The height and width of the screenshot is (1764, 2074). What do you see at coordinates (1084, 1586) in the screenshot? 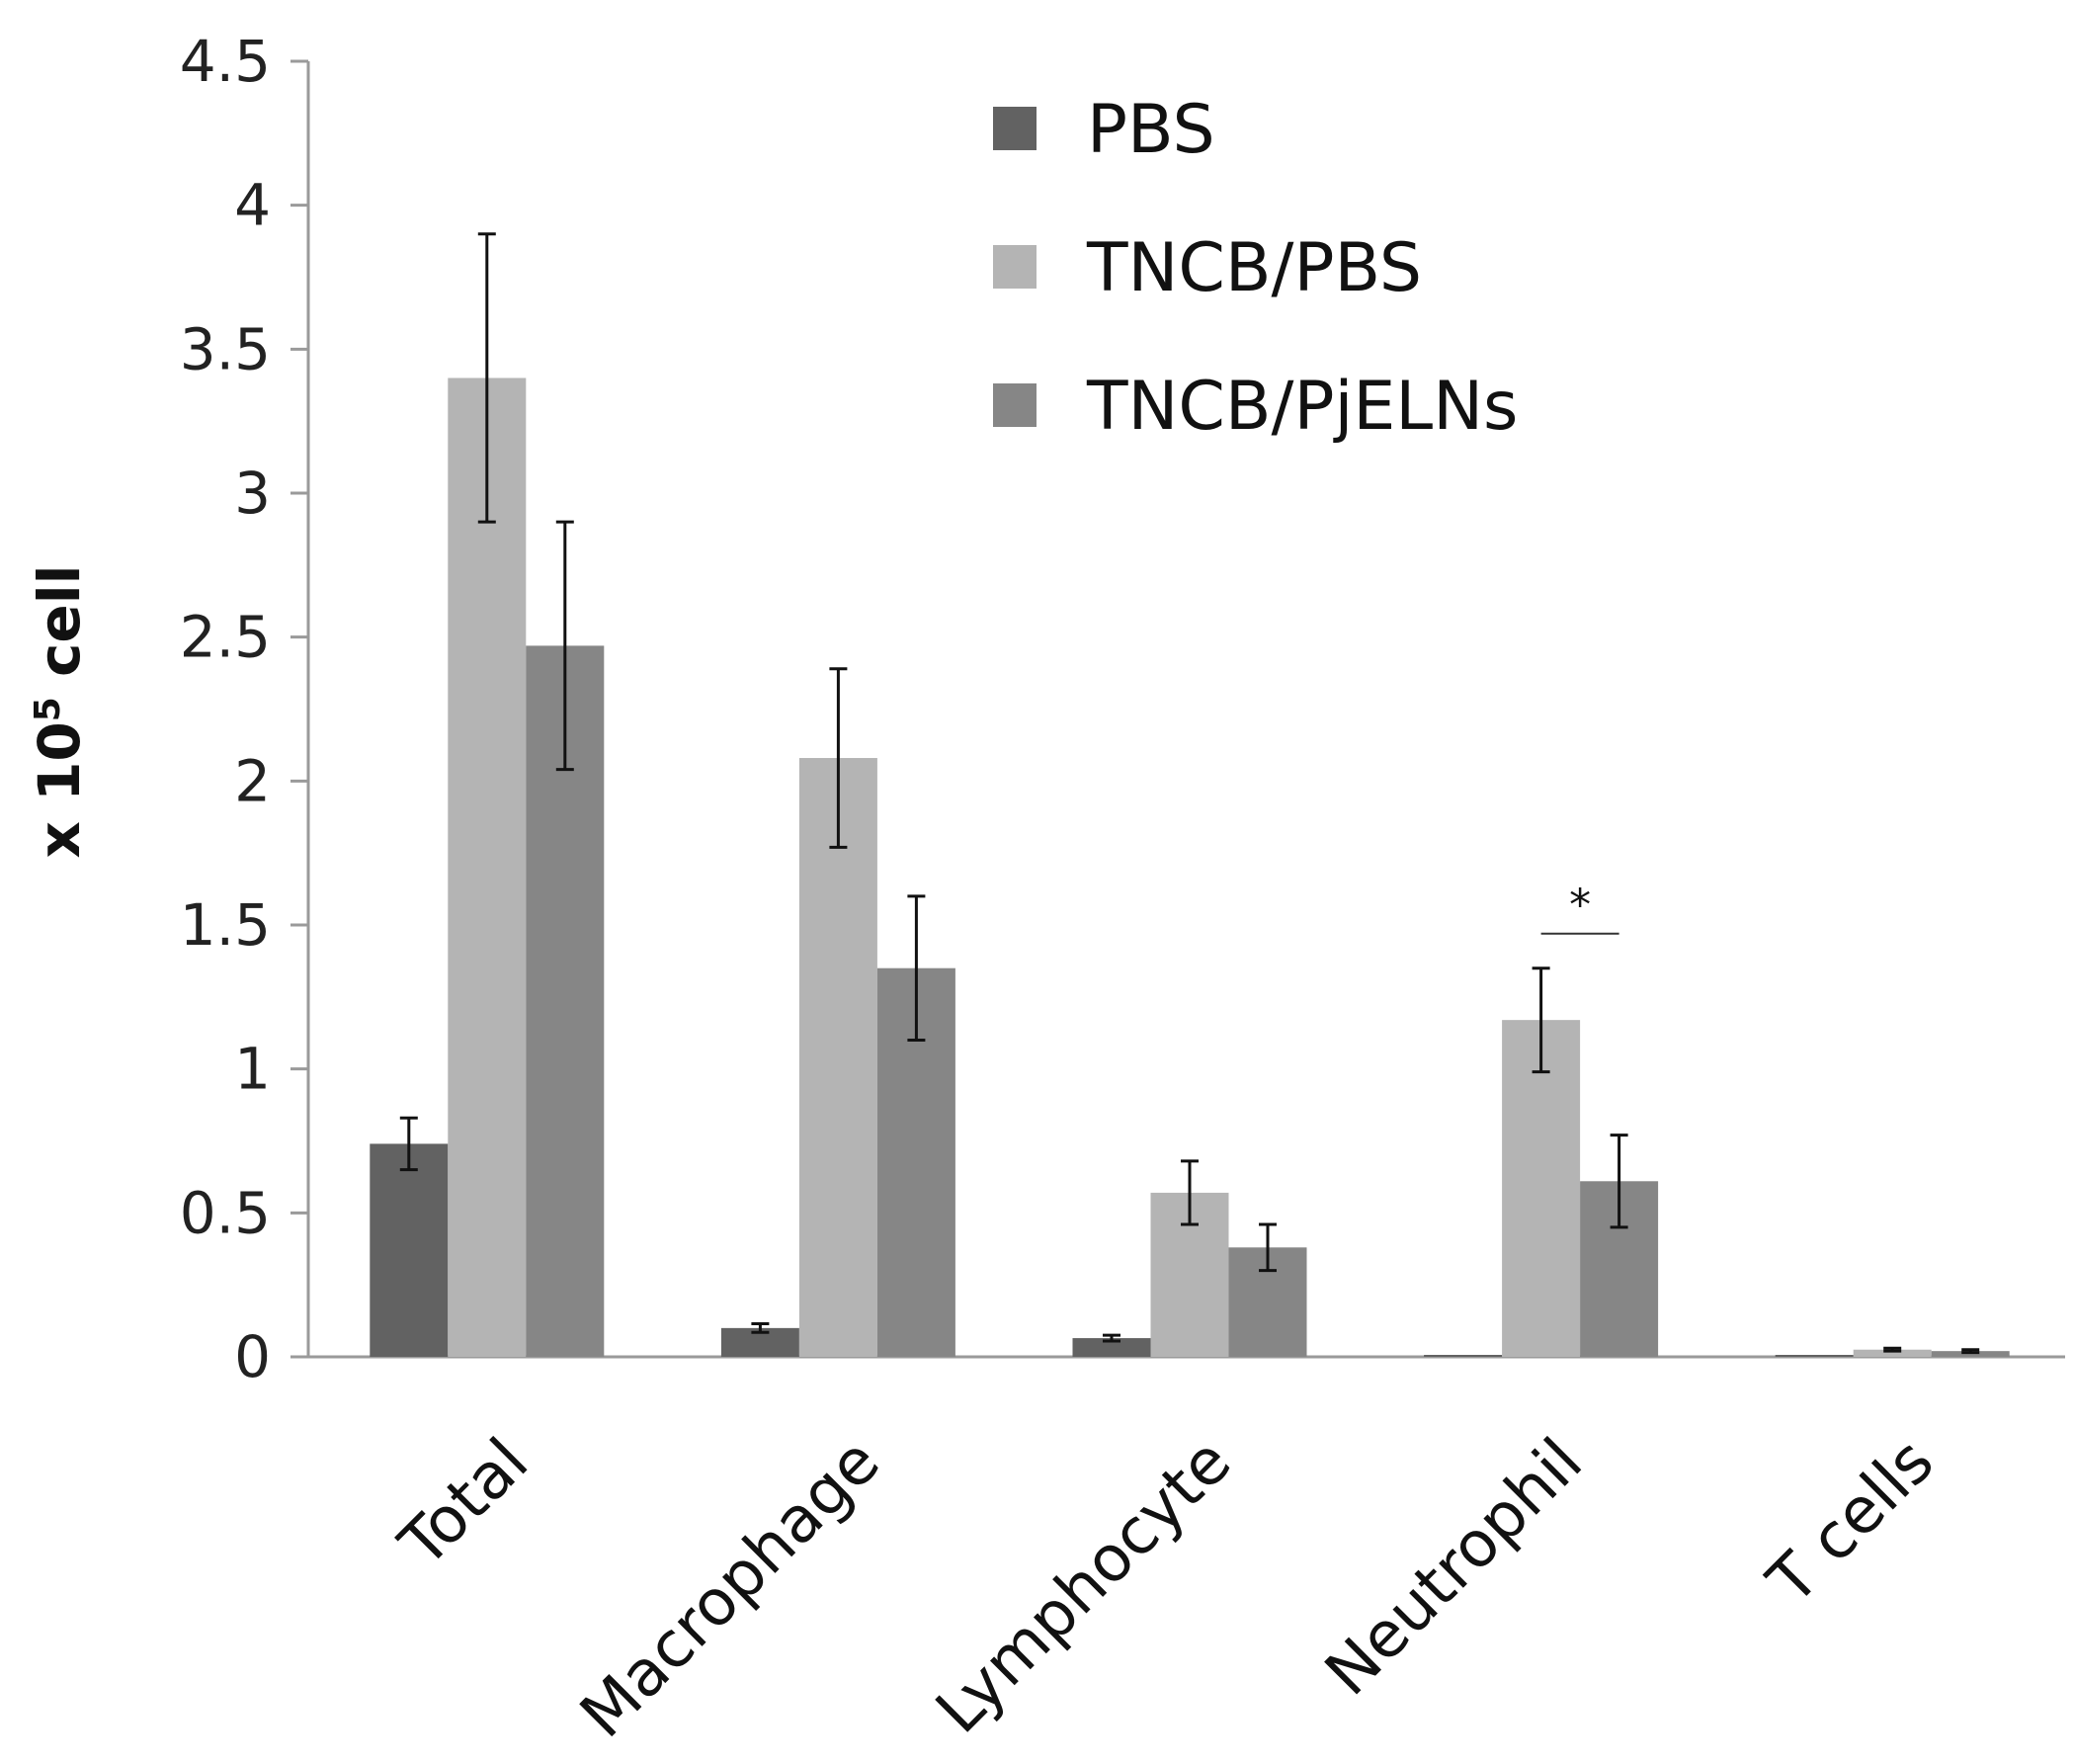
I see `x-tick-label: Lymphocyte` at bounding box center [1084, 1586].